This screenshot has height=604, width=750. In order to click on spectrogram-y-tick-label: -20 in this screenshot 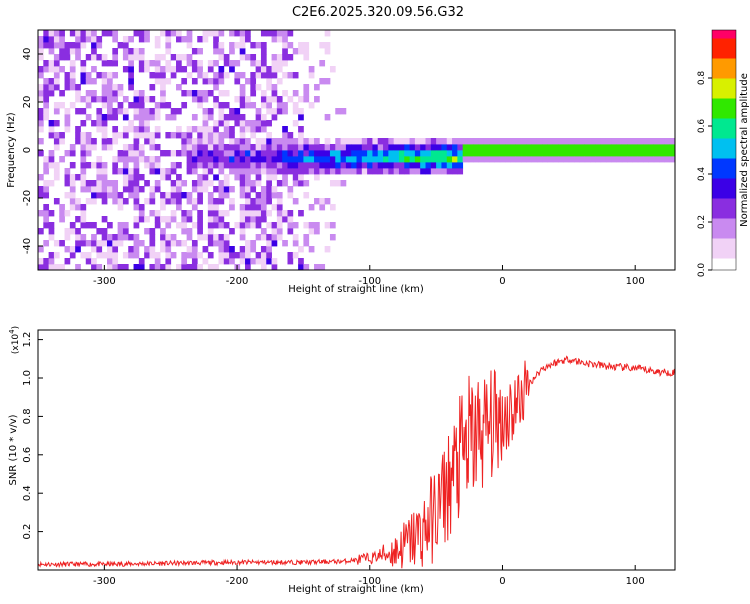, I will do `click(27, 198)`.